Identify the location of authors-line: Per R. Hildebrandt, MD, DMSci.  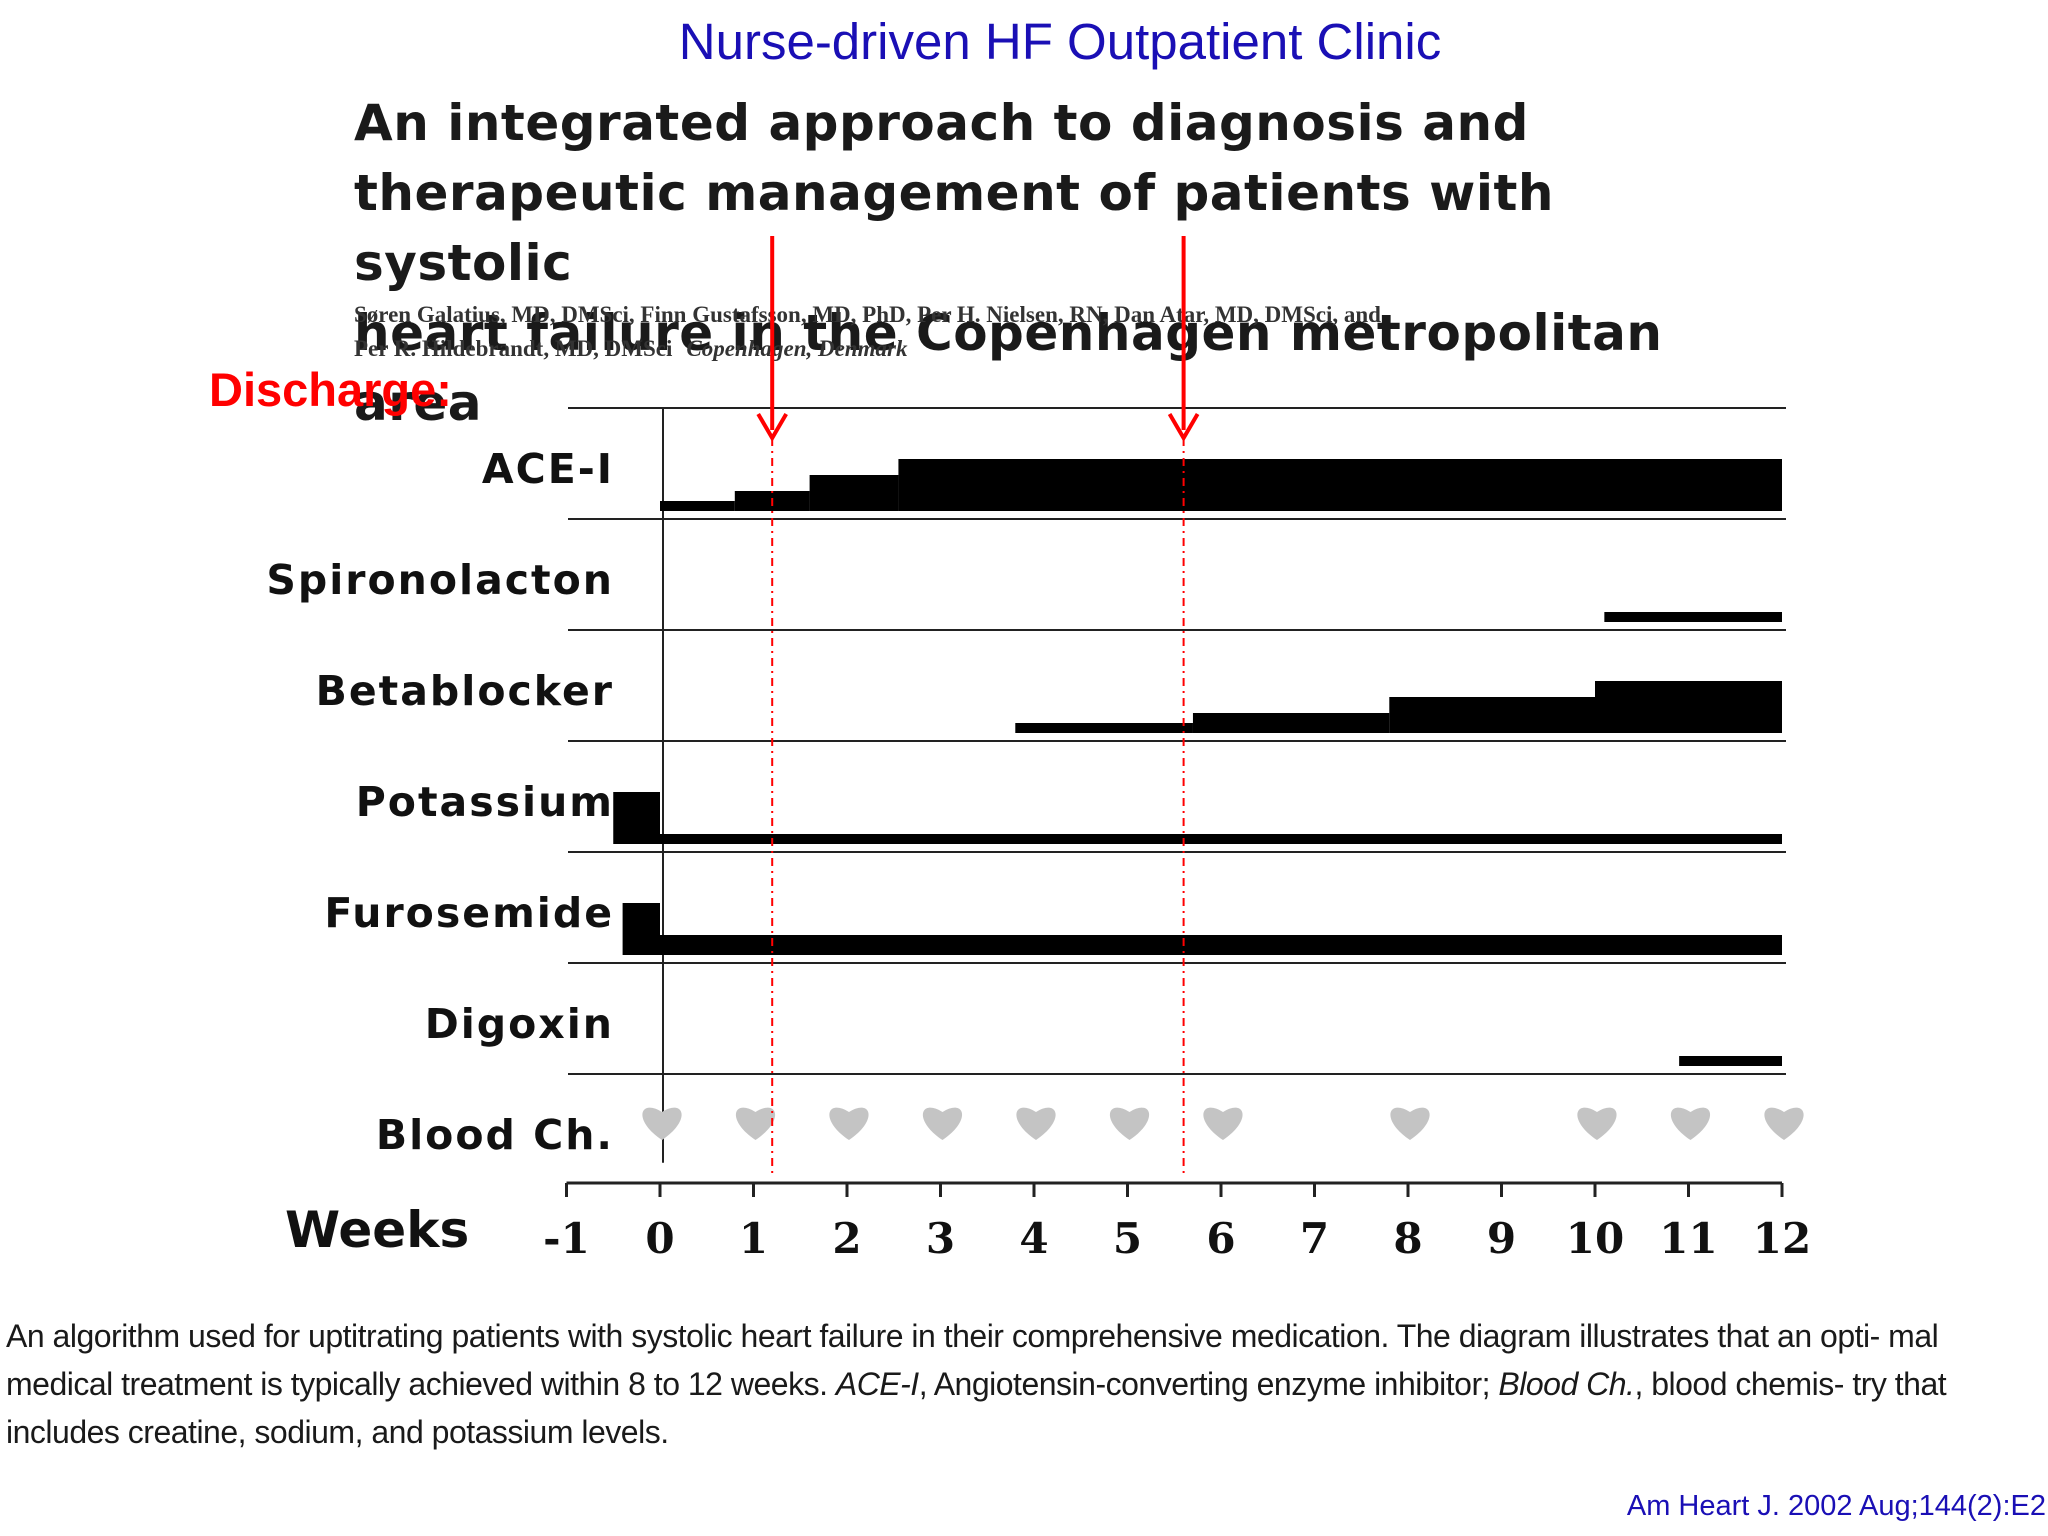
(513, 348).